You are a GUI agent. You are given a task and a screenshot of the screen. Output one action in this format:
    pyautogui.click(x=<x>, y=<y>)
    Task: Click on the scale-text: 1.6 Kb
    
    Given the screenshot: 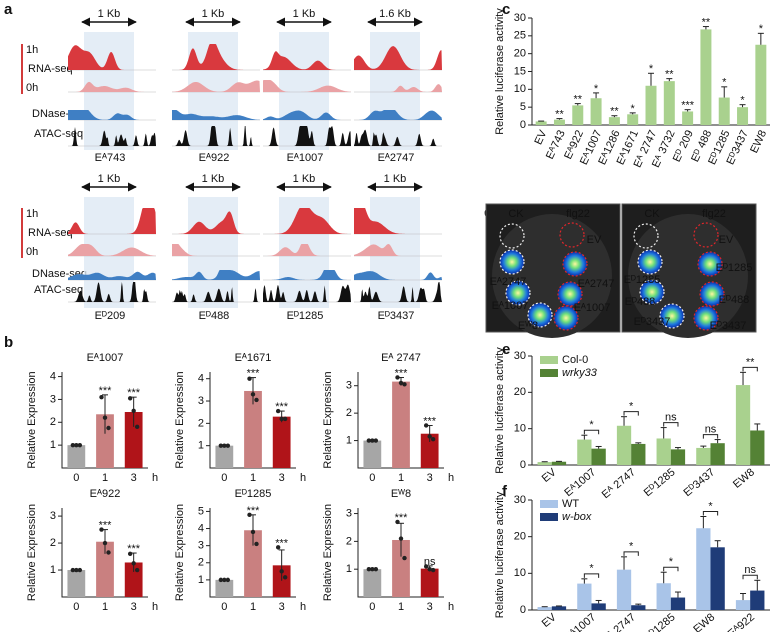 What is the action you would take?
    pyautogui.click(x=395, y=14)
    